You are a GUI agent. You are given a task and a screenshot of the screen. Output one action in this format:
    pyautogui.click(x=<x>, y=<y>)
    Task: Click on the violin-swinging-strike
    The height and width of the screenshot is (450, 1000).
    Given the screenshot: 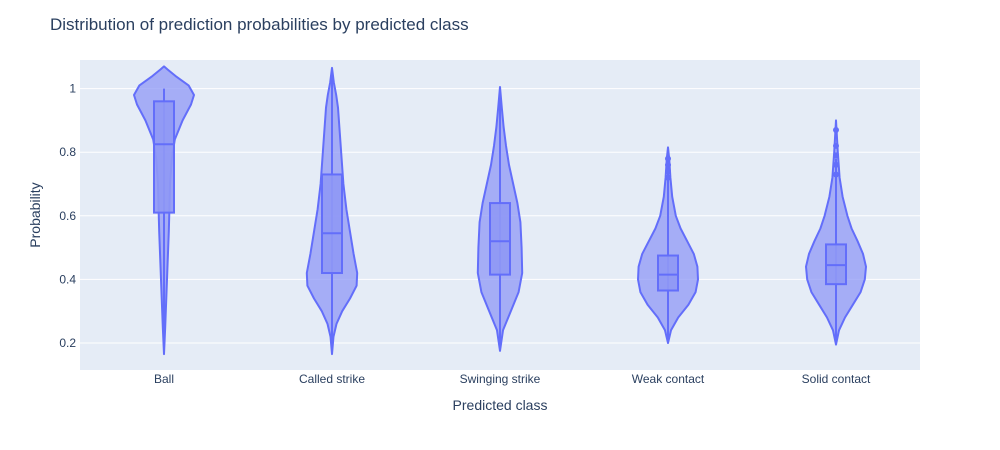 What is the action you would take?
    pyautogui.click(x=500, y=219)
    